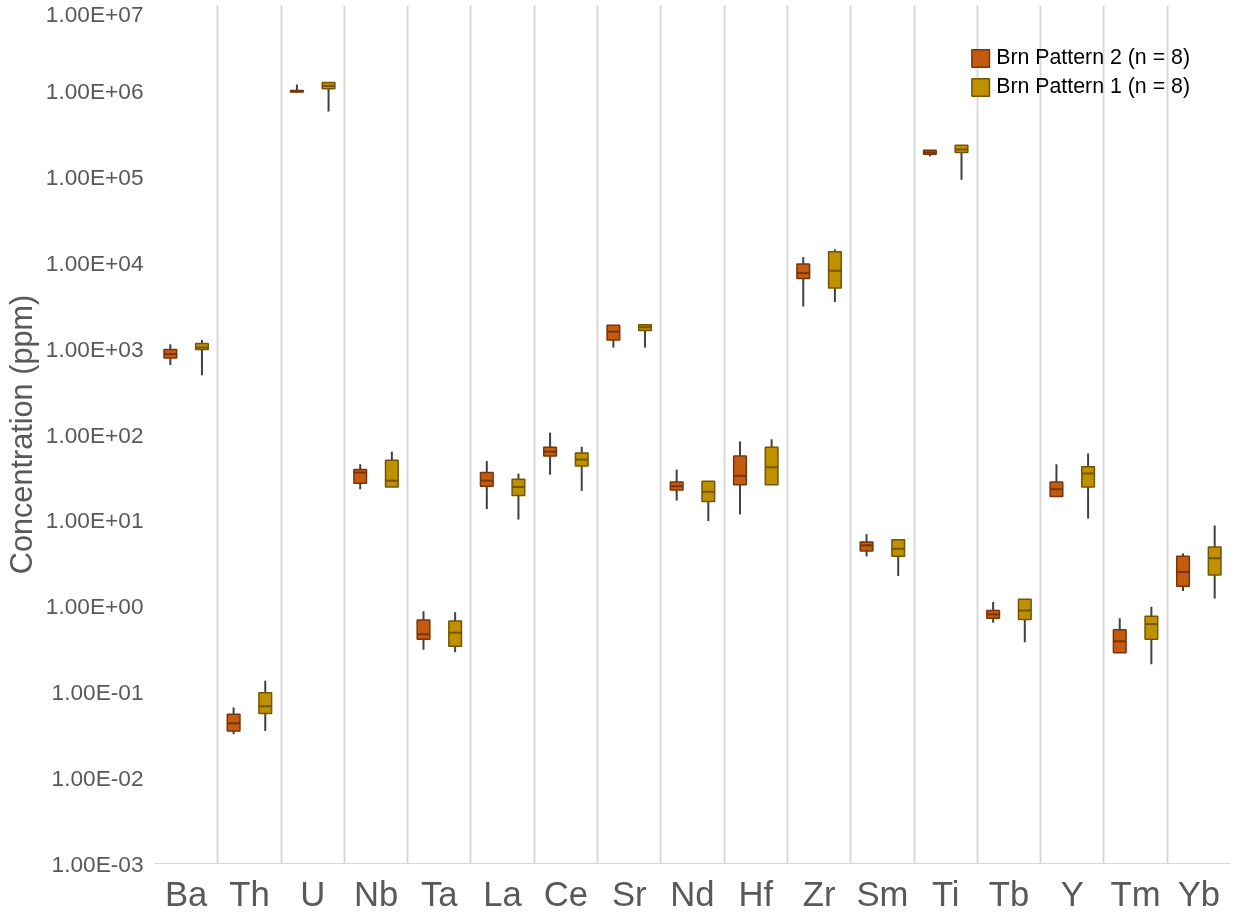 The image size is (1235, 920). I want to click on x-tick-label: Ta, so click(440, 893).